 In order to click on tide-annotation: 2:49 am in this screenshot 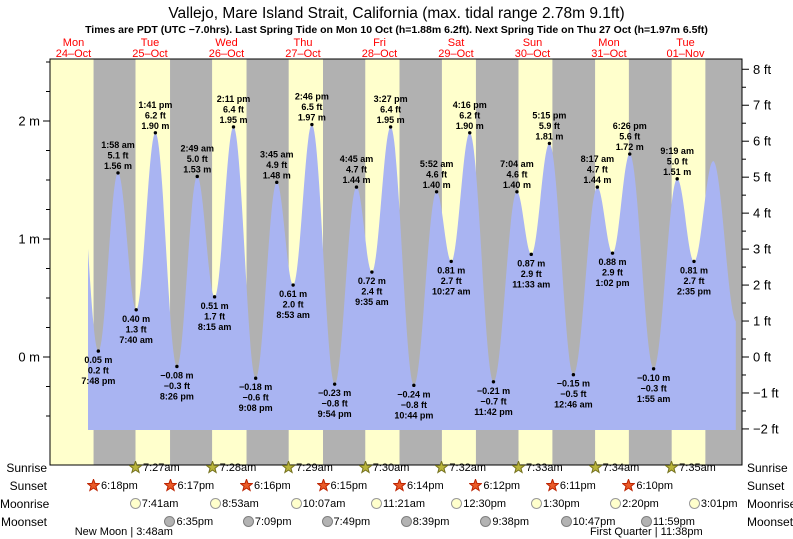, I will do `click(197, 148)`.